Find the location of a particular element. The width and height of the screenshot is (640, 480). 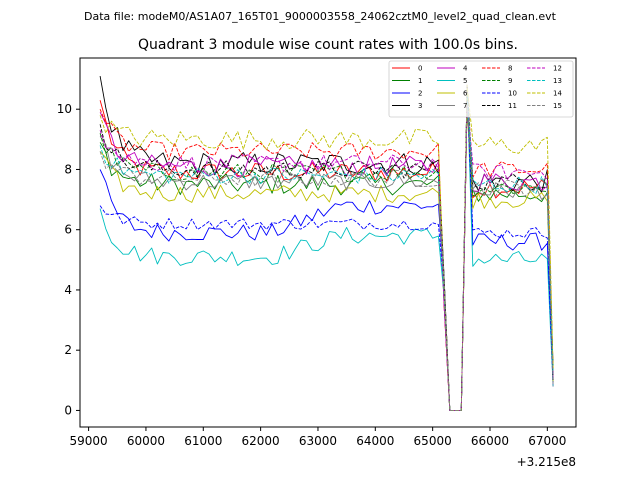

y-tick-label: 2 is located at coordinates (68, 350).